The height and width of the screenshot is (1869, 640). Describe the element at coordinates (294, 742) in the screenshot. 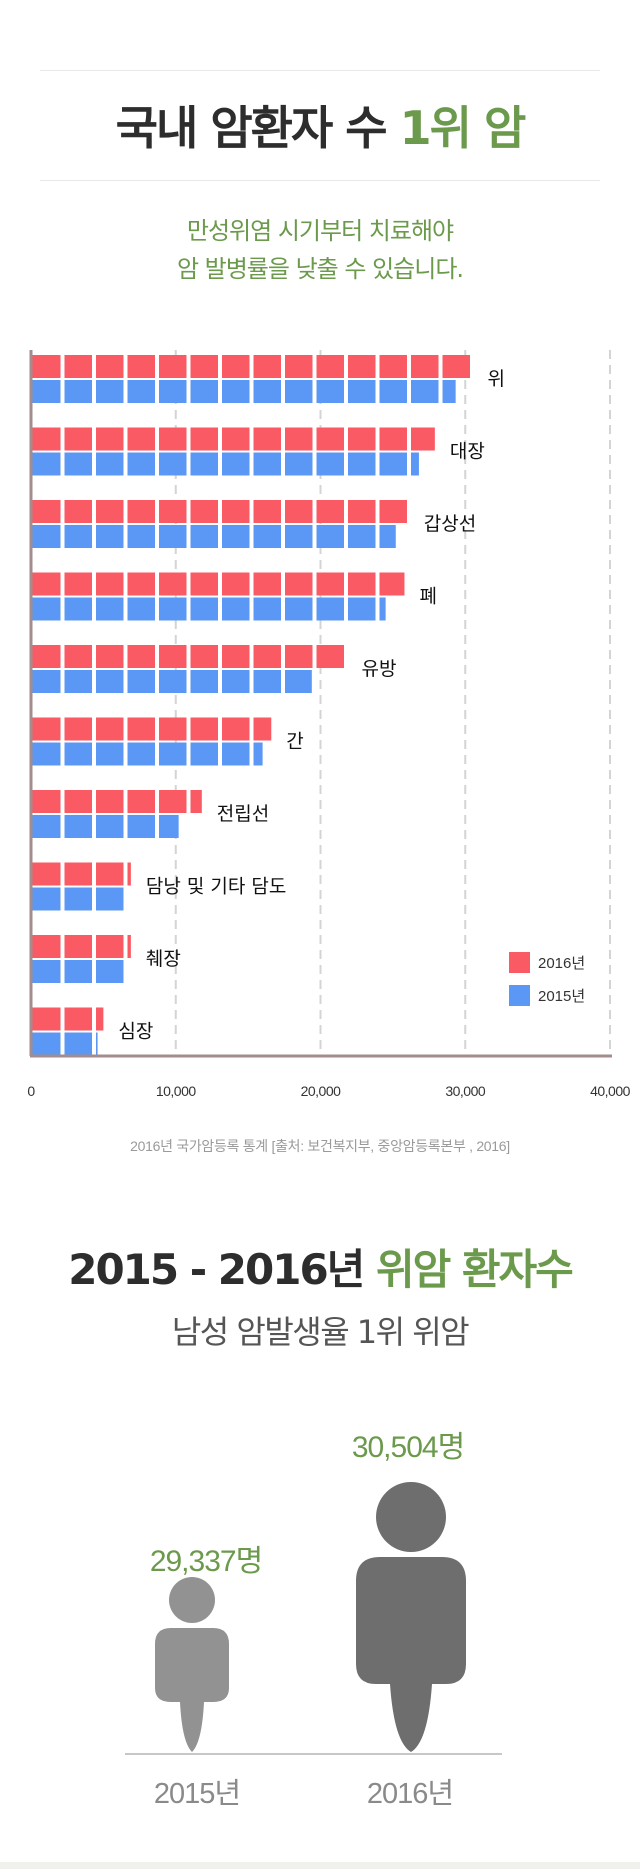

I see `category-label-5: 간` at that location.